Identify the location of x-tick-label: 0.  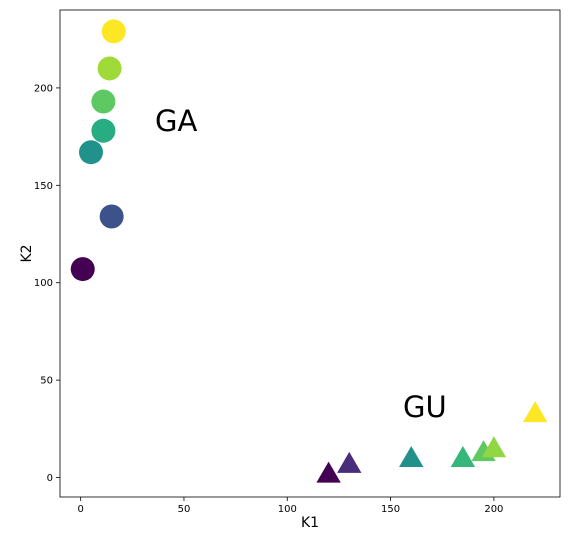
(80, 509).